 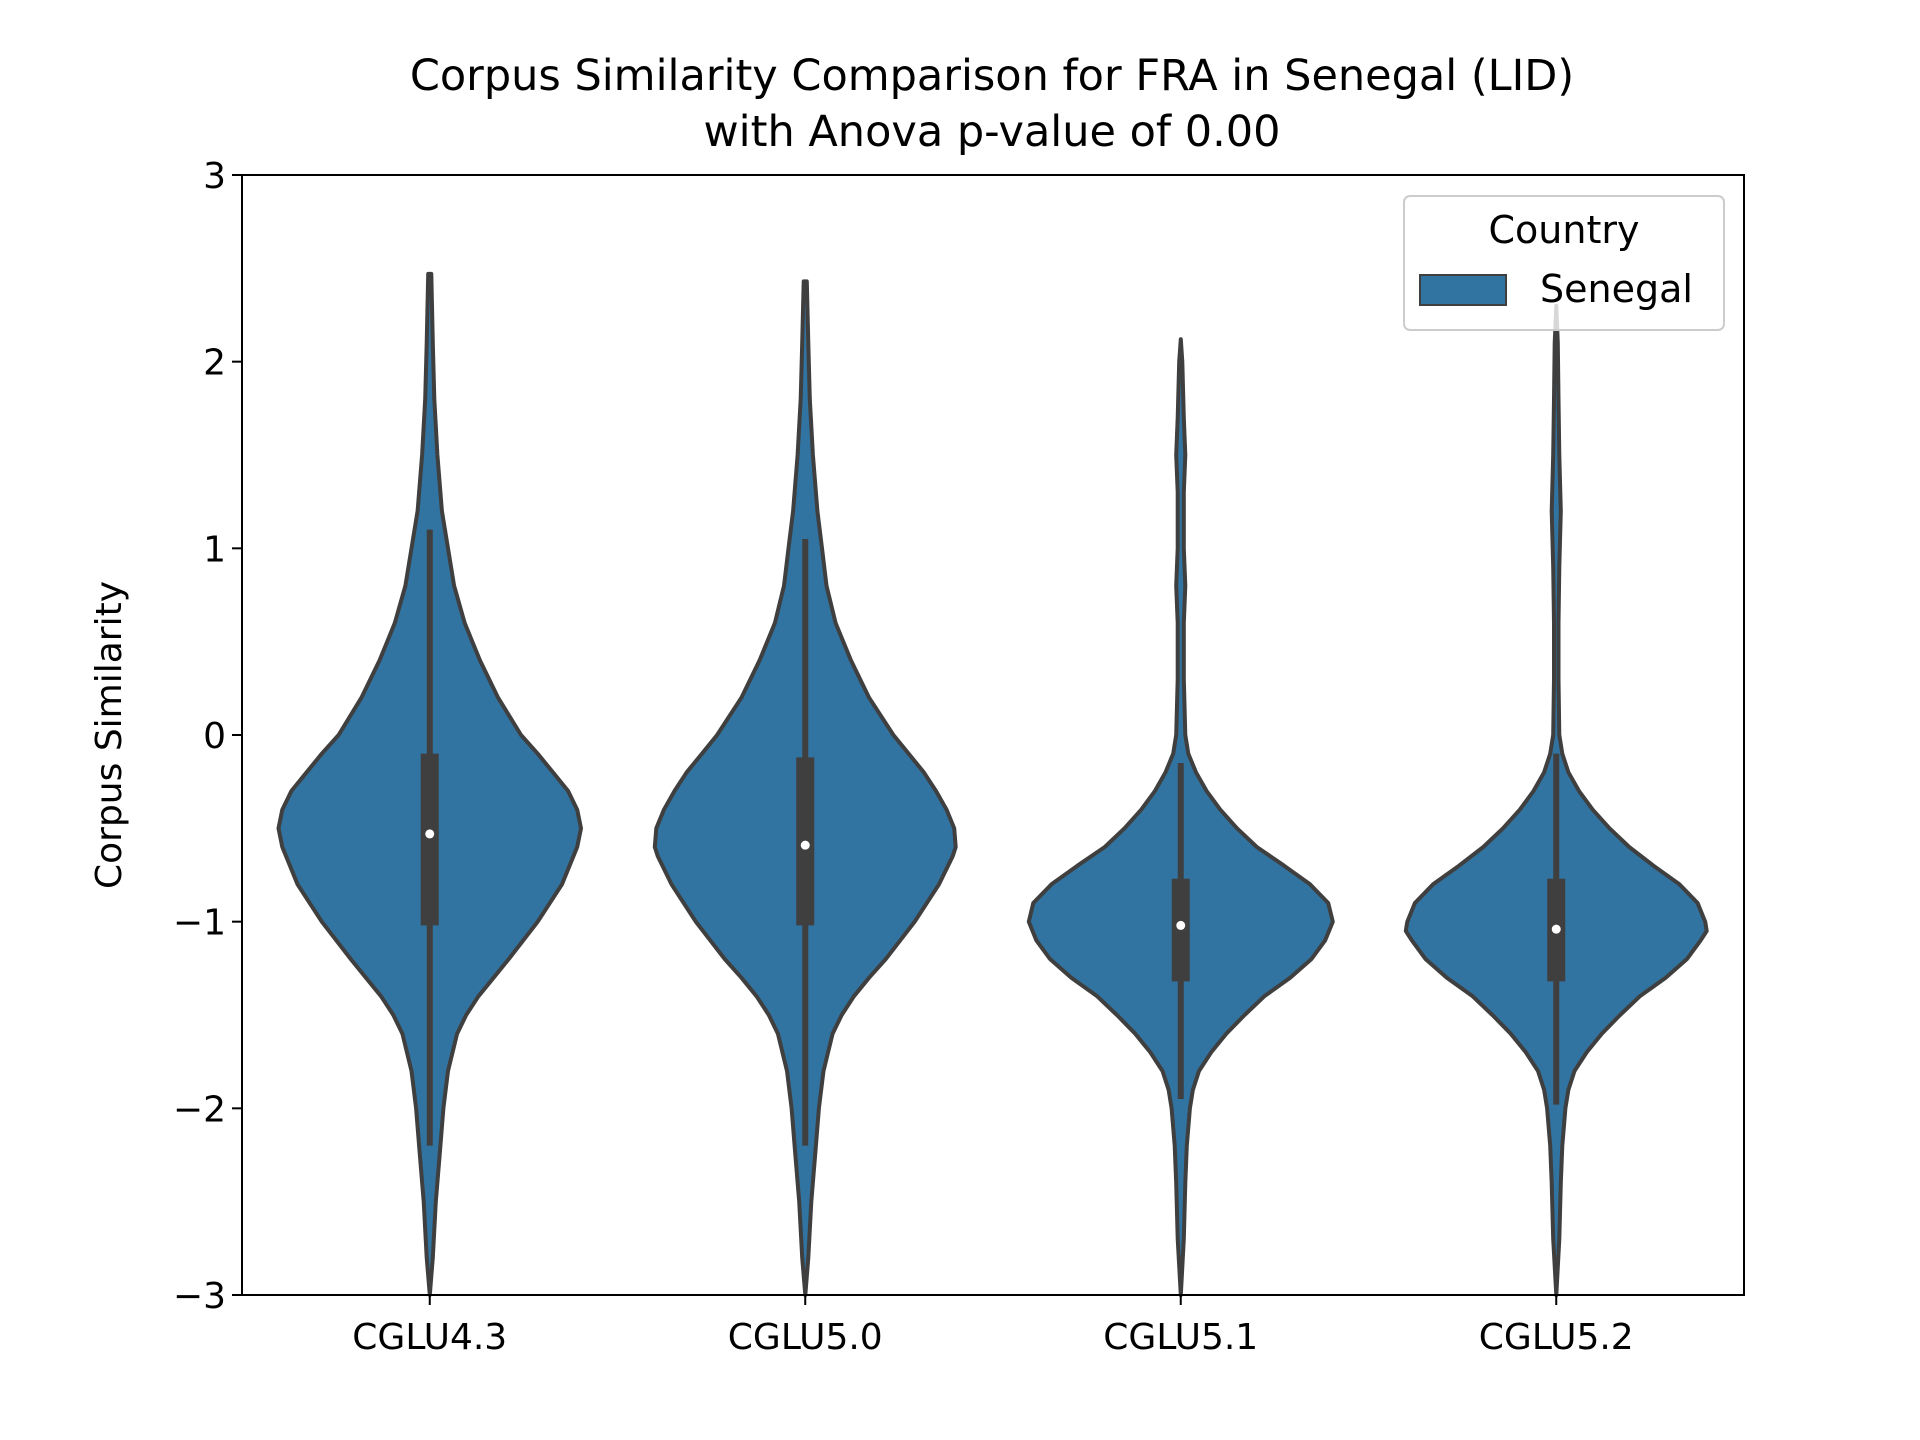 What do you see at coordinates (199, 1109) in the screenshot?
I see `y-tick-label: −2` at bounding box center [199, 1109].